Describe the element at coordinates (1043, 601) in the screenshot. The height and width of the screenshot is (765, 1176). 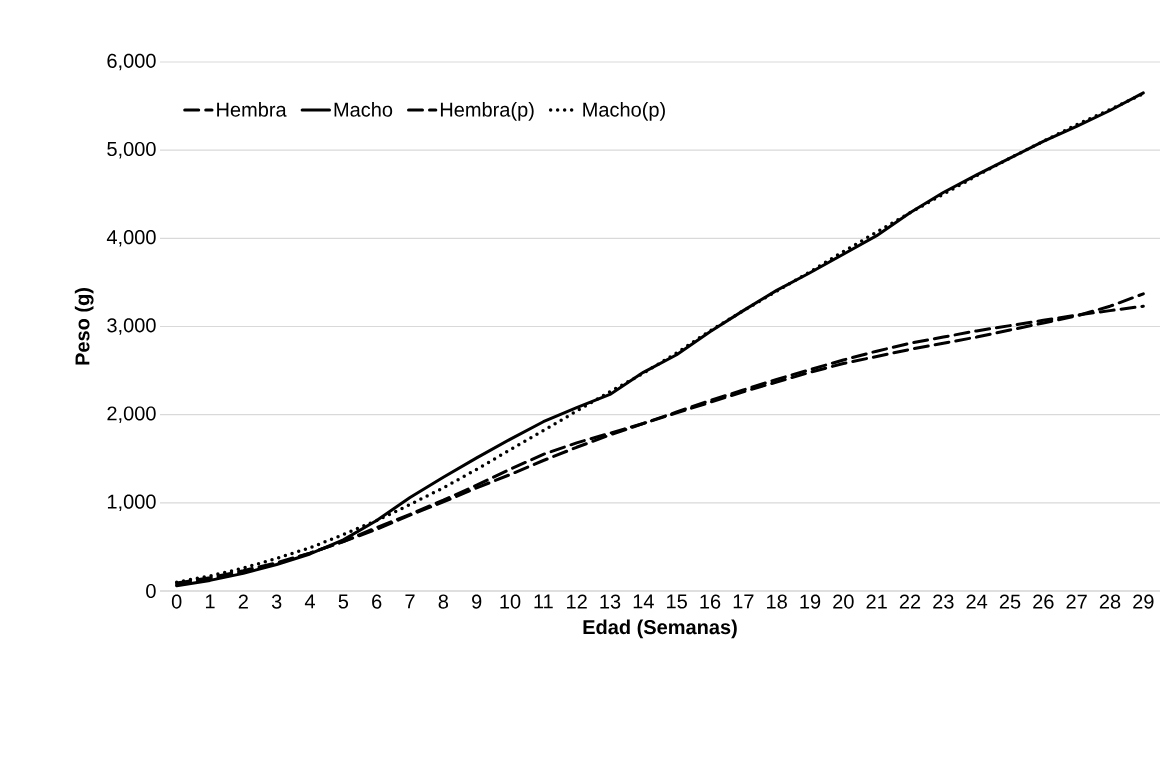
I see `x-tick-label: 26` at that location.